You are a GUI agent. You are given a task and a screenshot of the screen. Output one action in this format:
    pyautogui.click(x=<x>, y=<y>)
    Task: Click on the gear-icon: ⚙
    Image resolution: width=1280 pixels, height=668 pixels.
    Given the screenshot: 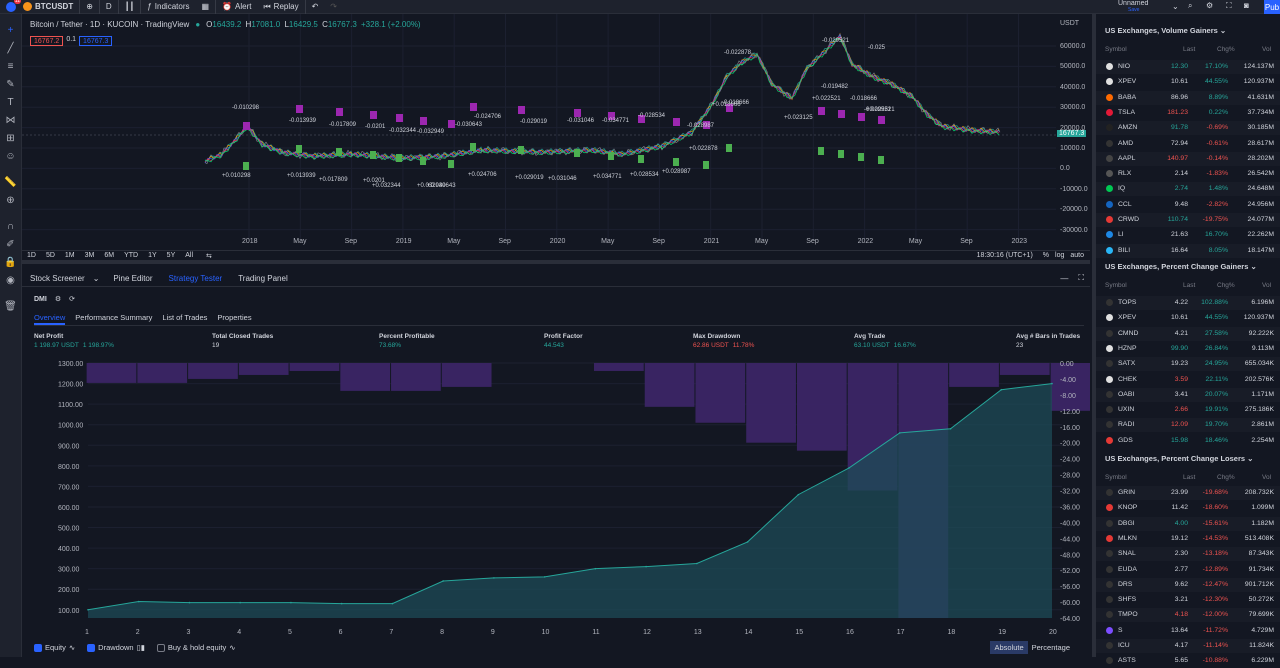 What is the action you would take?
    pyautogui.click(x=1210, y=5)
    